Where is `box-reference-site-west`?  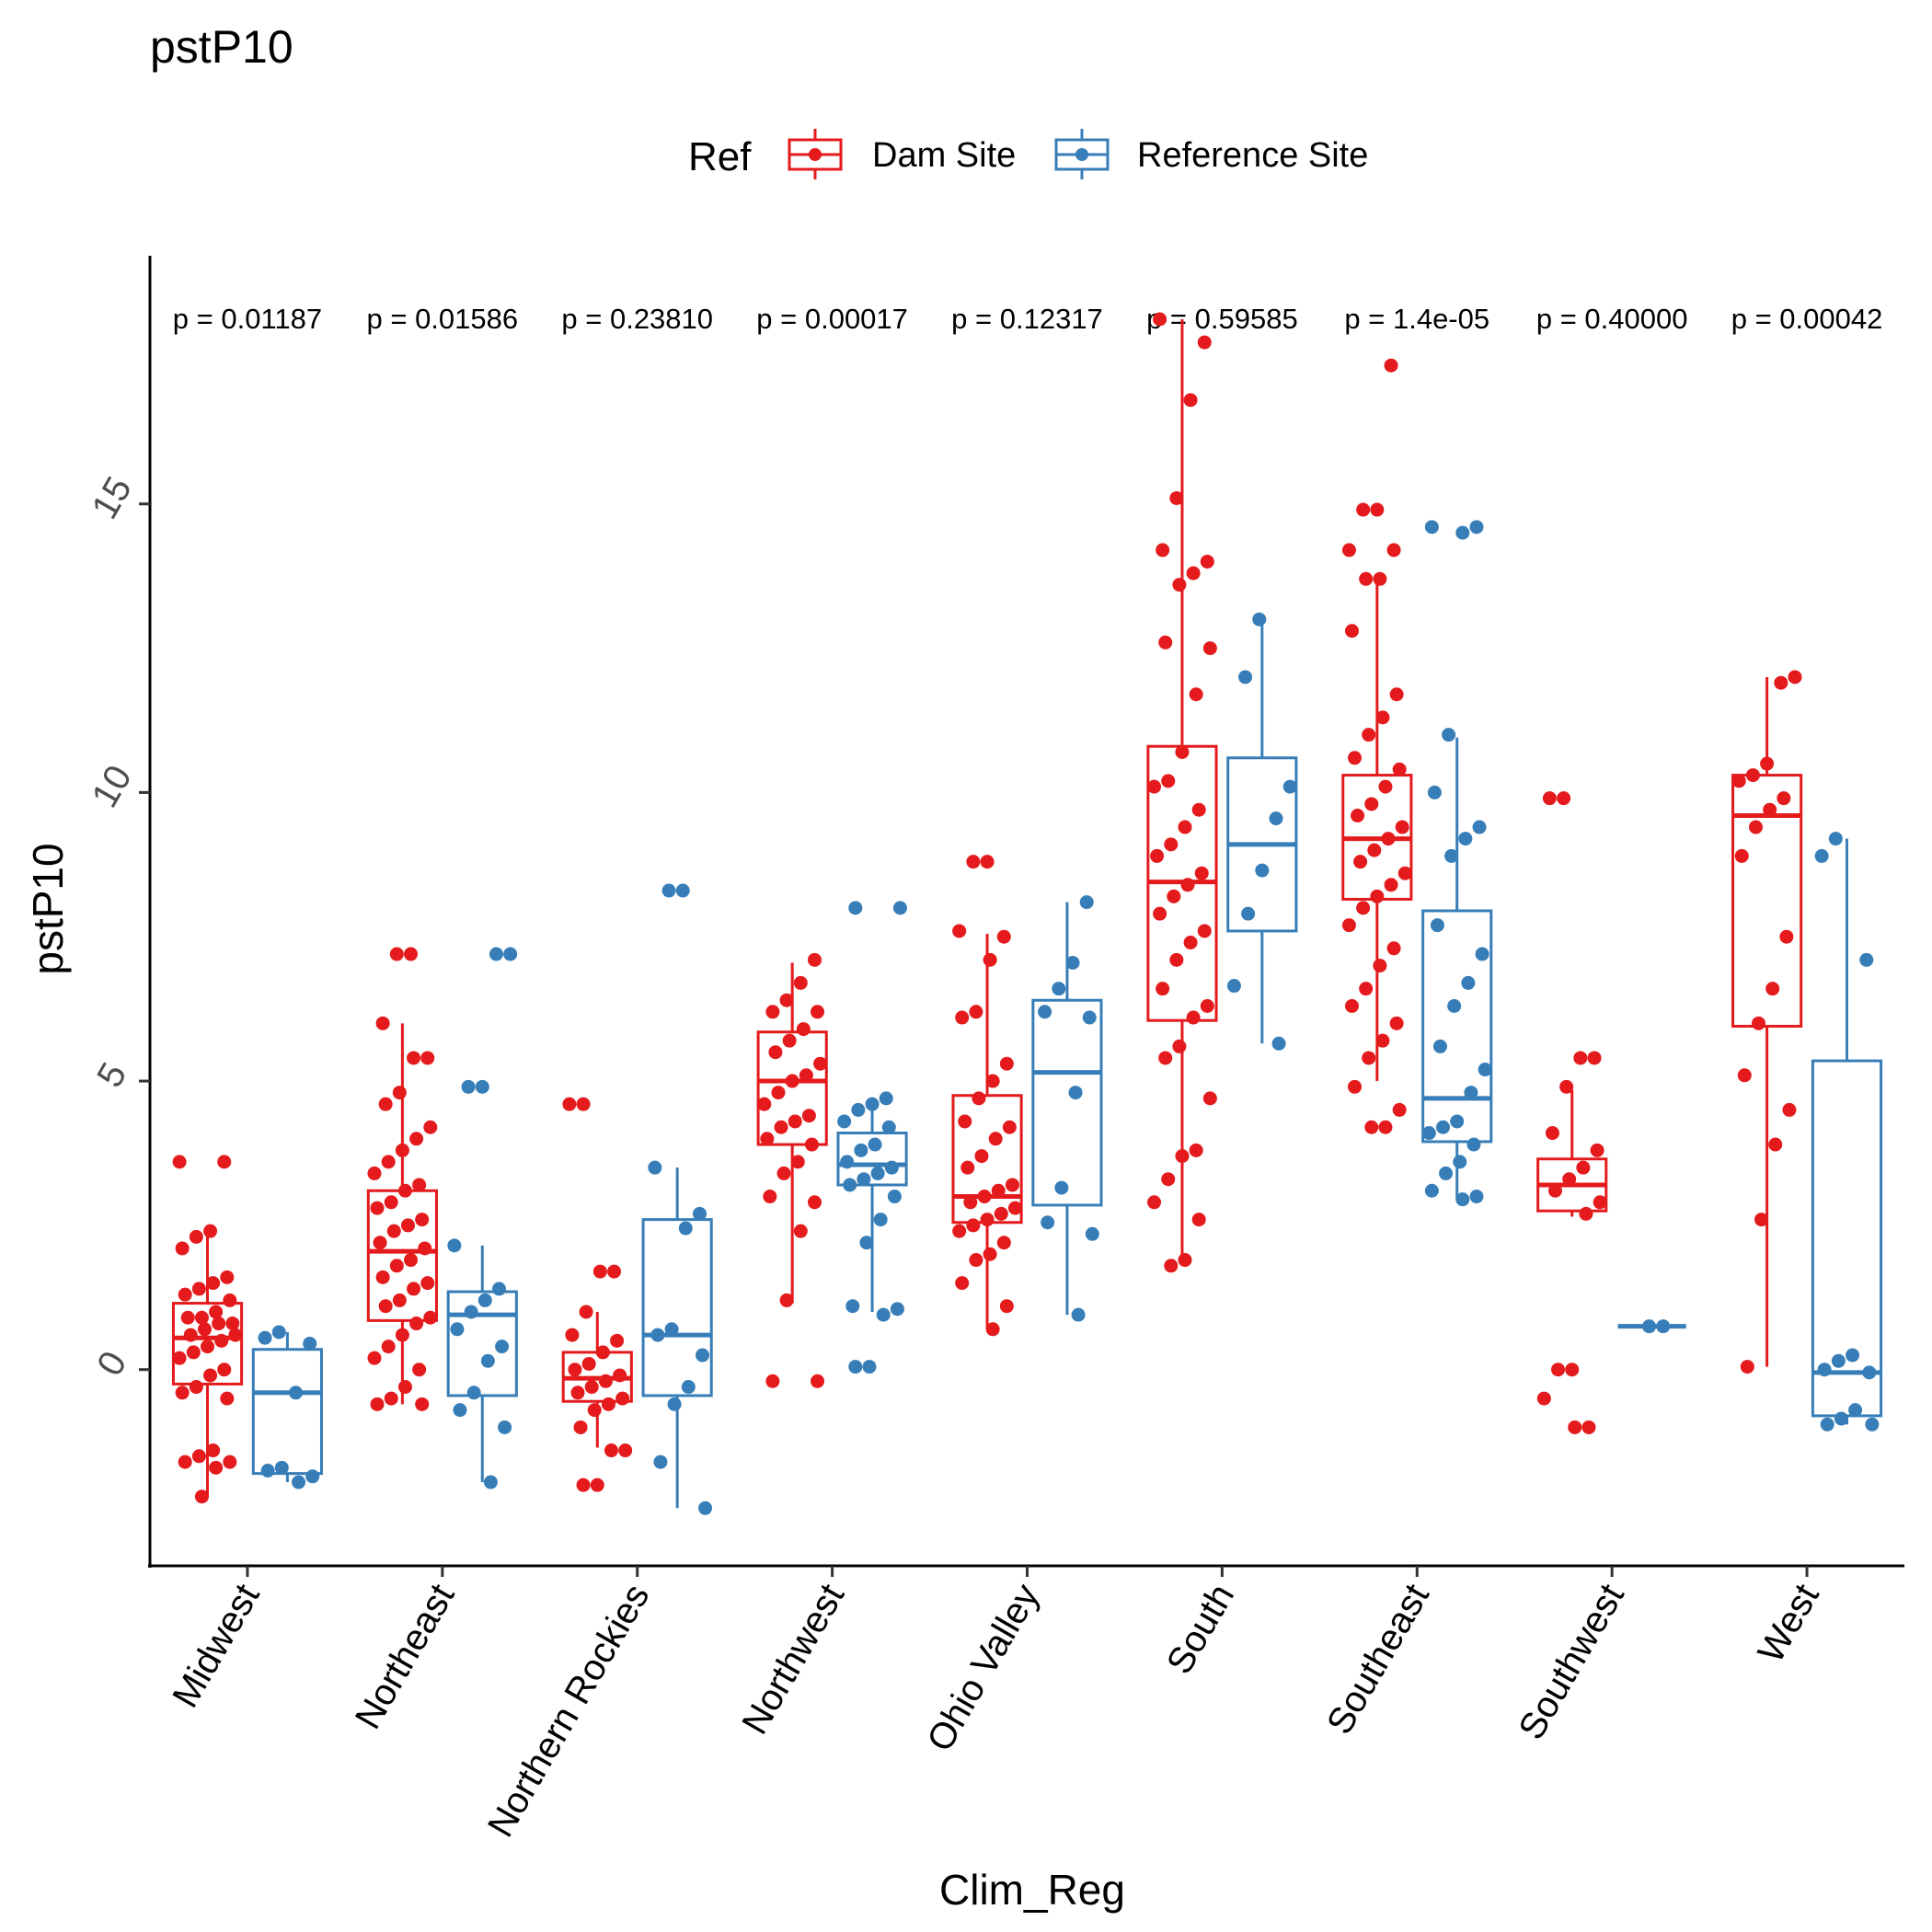
box-reference-site-west is located at coordinates (1847, 1238).